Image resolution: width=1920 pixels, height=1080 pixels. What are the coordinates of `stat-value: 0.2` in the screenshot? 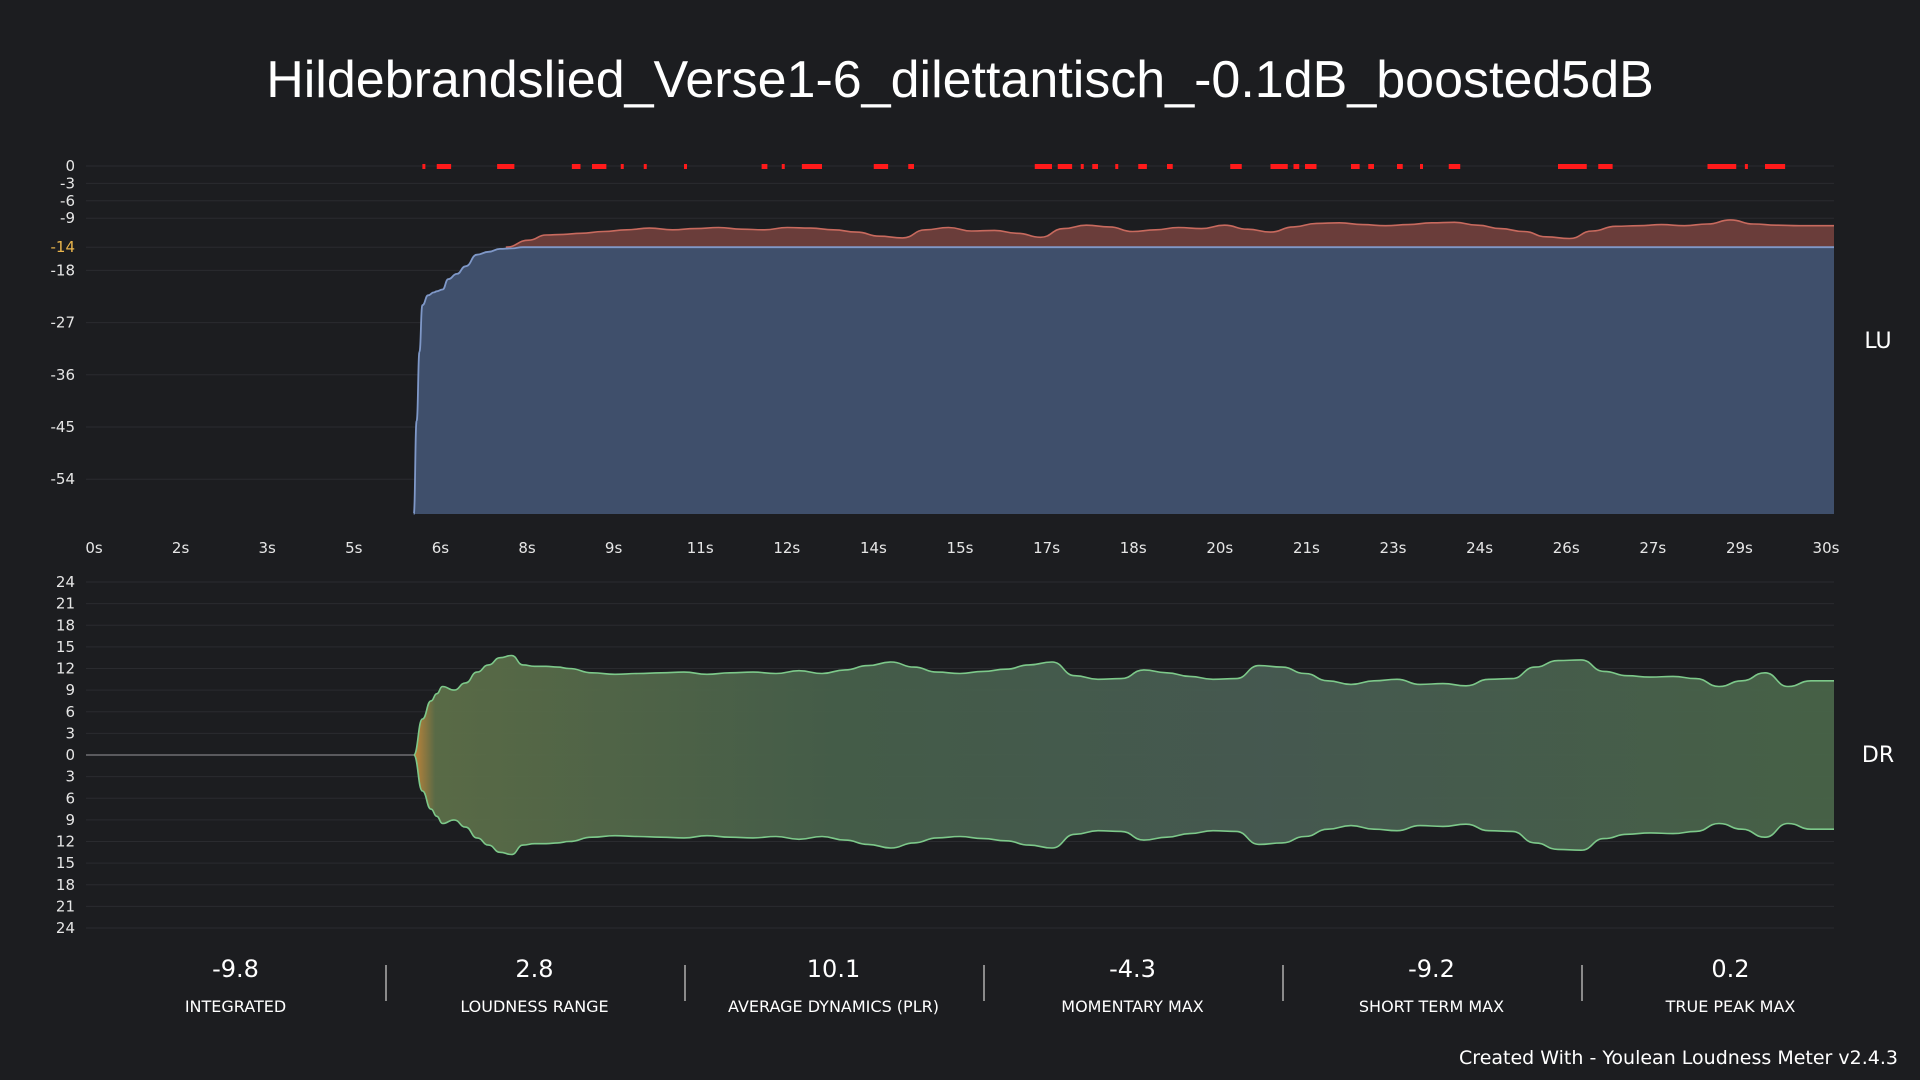 It's located at (1730, 969).